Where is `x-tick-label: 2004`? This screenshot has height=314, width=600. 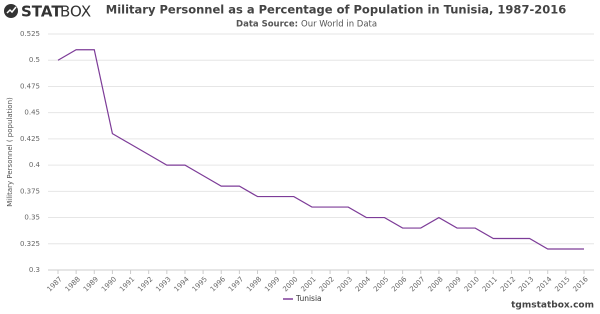 x-tick-label: 2004 is located at coordinates (363, 284).